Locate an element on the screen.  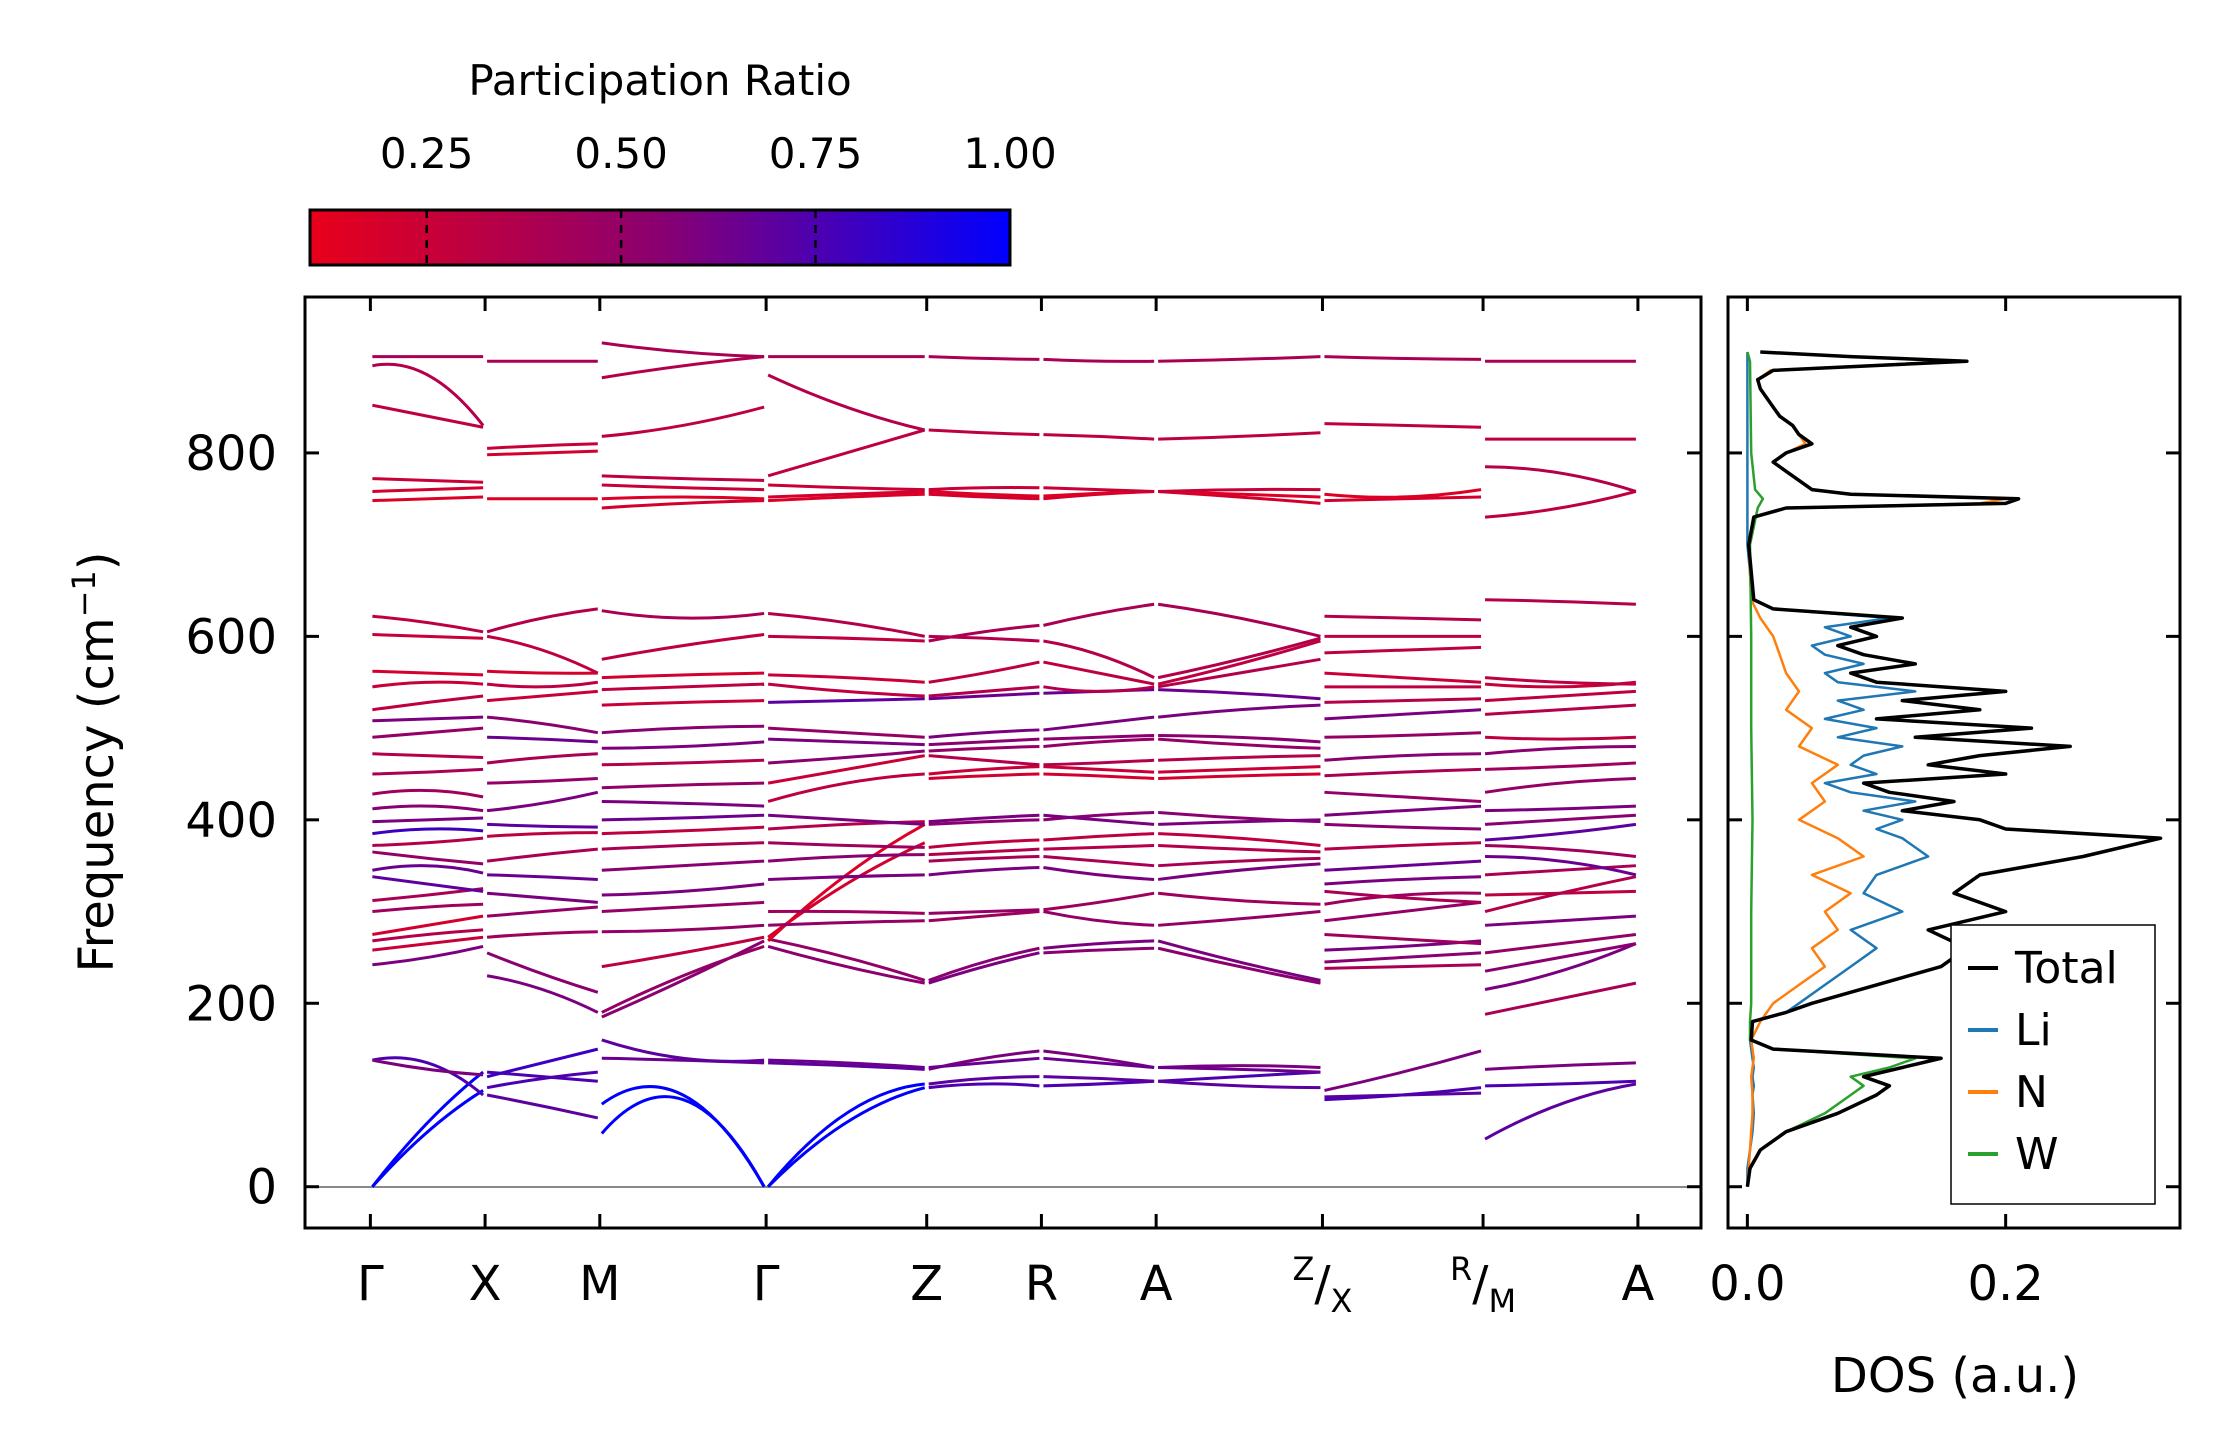
k-point-label: Z is located at coordinates (926, 1284).